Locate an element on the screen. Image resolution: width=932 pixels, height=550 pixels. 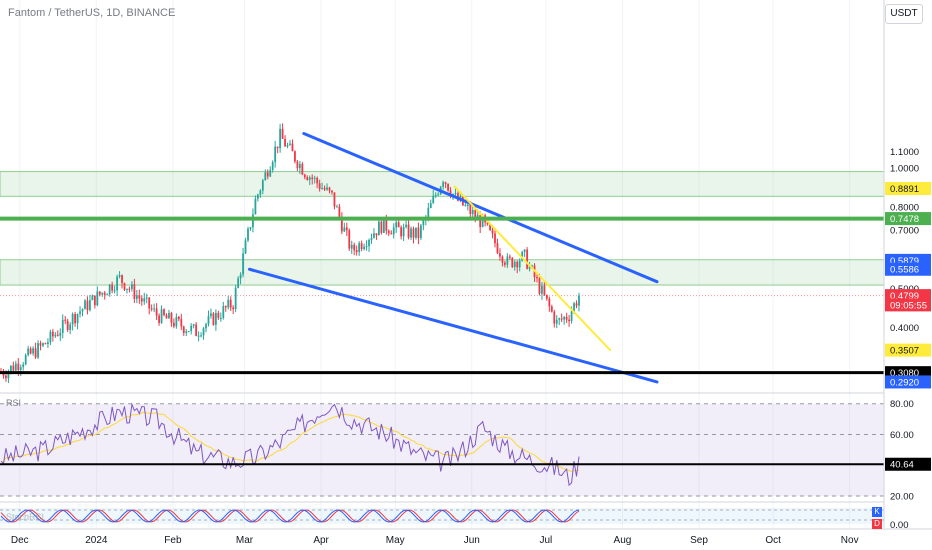
time-tick-label: Nov is located at coordinates (850, 540).